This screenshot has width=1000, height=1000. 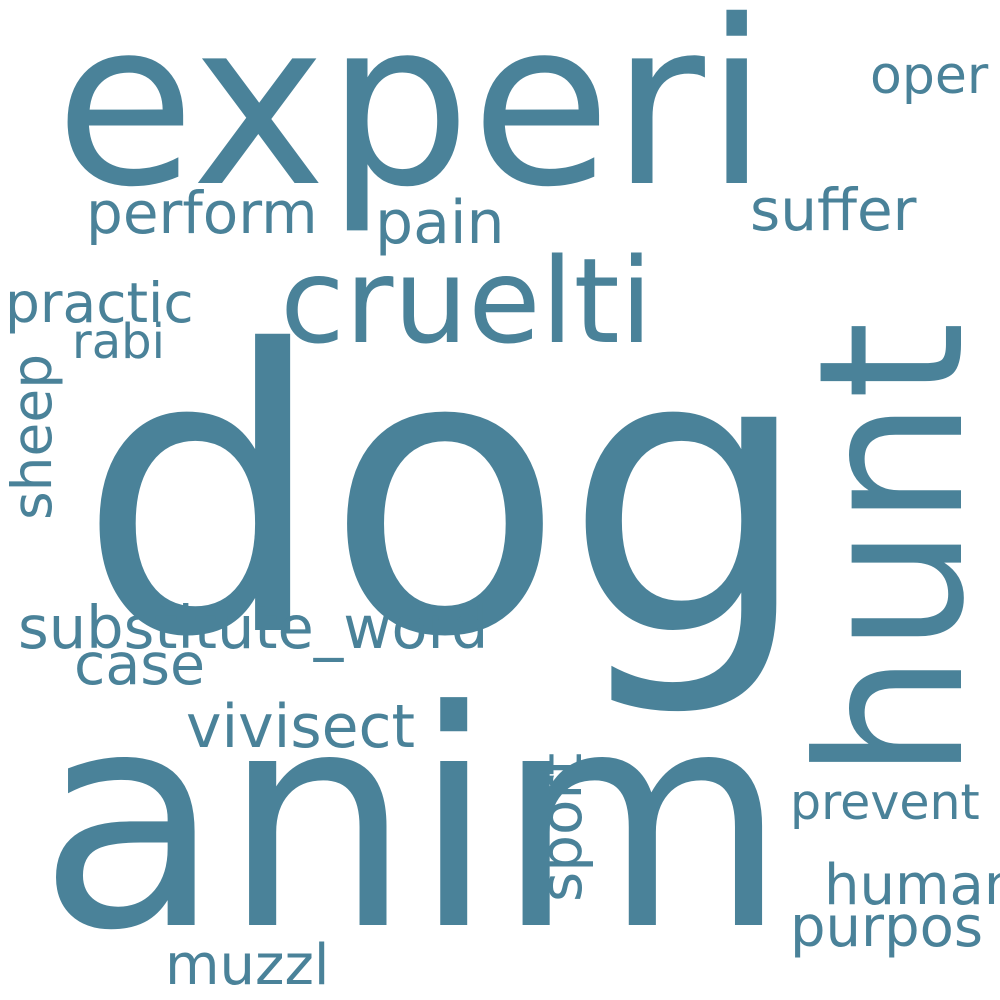 What do you see at coordinates (247, 965) in the screenshot?
I see `word-muzzl: muzzl` at bounding box center [247, 965].